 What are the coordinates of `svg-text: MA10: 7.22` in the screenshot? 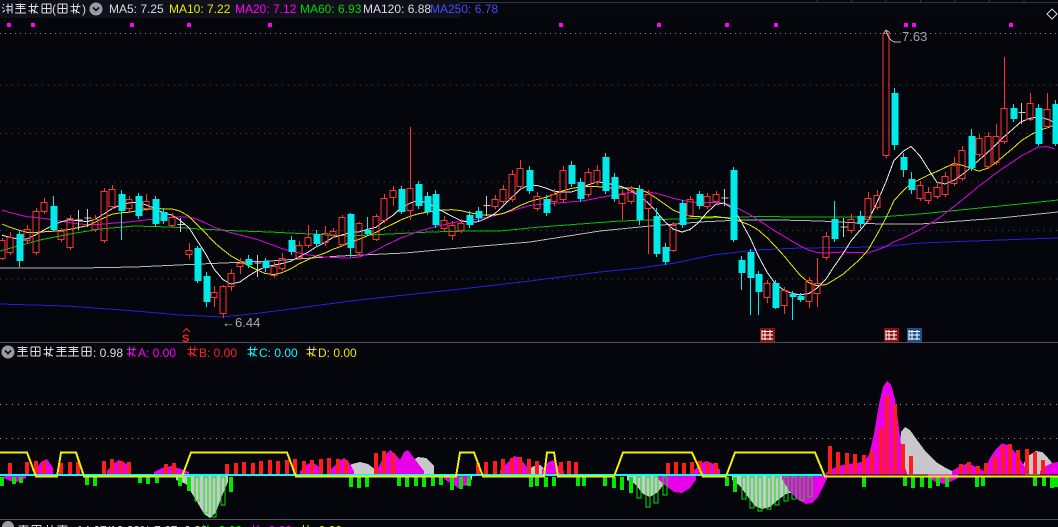 It's located at (200, 9).